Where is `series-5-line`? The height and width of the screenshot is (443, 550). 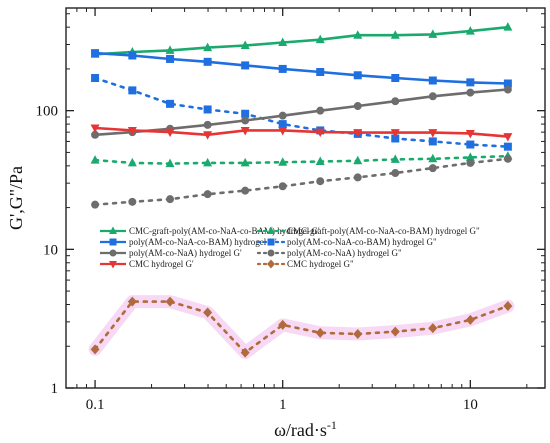
series-5-line is located at coordinates (301, 181).